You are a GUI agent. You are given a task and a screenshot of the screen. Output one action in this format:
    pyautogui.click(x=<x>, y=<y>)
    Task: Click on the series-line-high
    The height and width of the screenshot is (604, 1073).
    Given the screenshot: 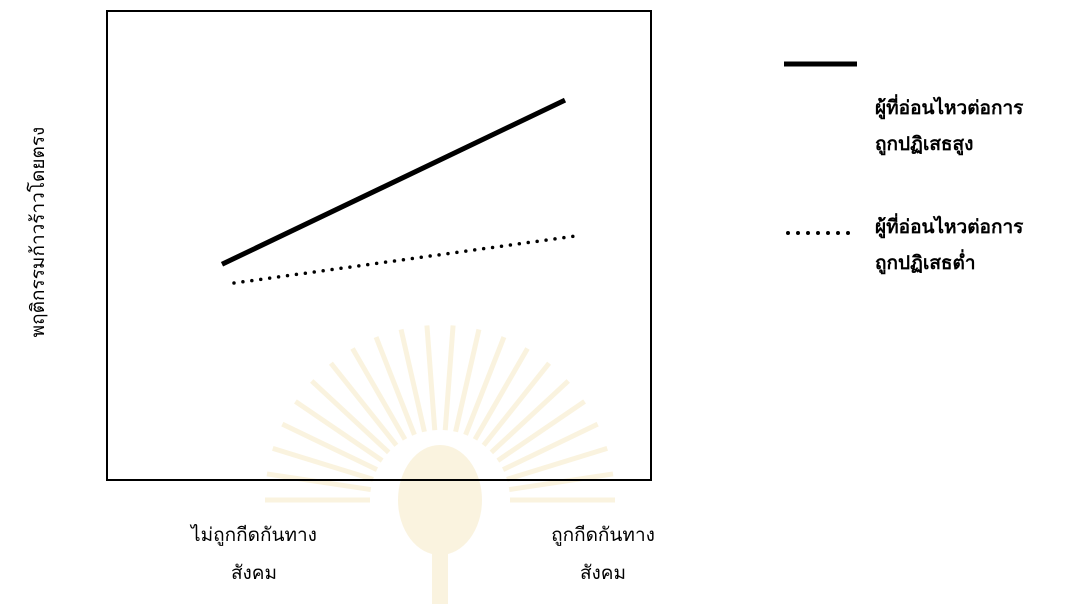 What is the action you would take?
    pyautogui.click(x=393, y=182)
    